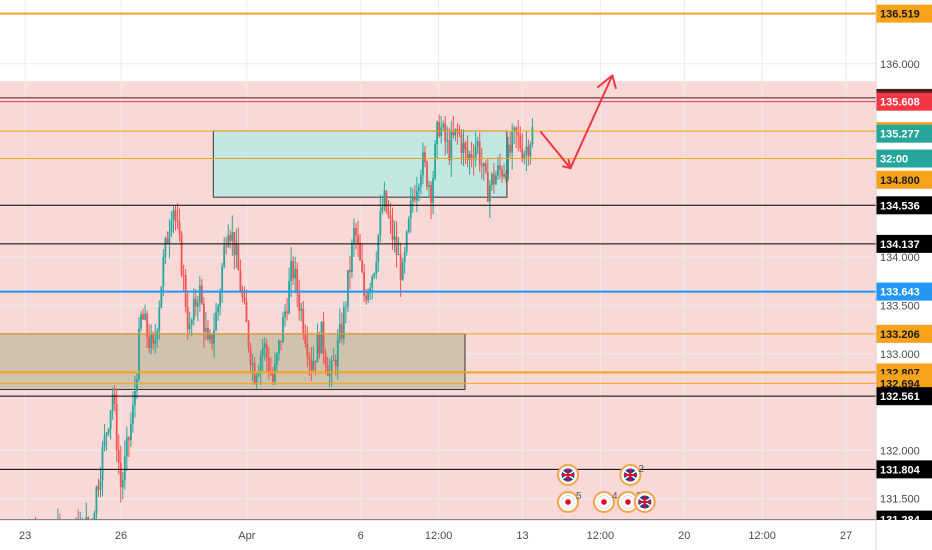  What do you see at coordinates (900, 293) in the screenshot?
I see `price-badge-label: 133.643` at bounding box center [900, 293].